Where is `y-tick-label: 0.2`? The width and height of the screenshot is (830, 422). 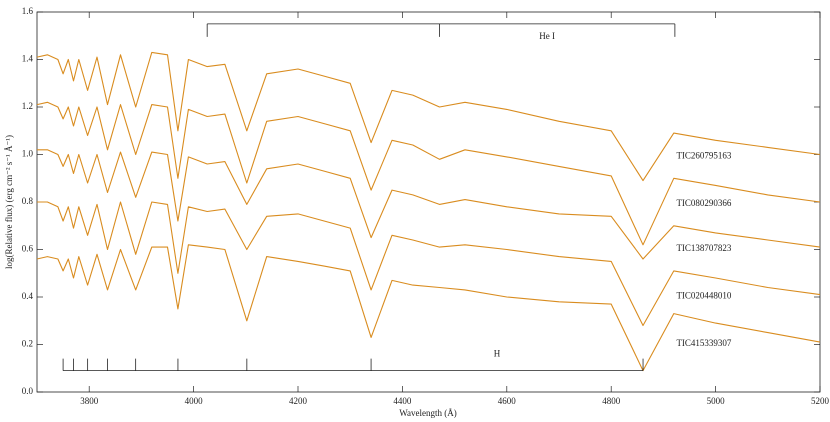
y-tick-label: 0.2 is located at coordinates (27, 344).